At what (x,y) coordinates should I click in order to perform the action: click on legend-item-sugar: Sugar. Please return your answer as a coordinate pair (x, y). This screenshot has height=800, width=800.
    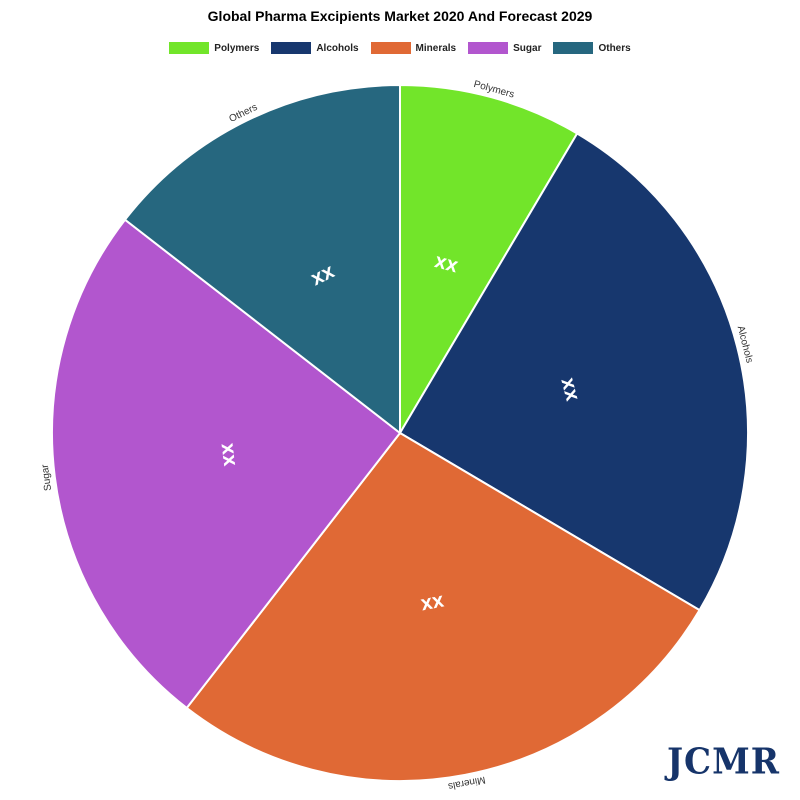
    Looking at the image, I should click on (504, 48).